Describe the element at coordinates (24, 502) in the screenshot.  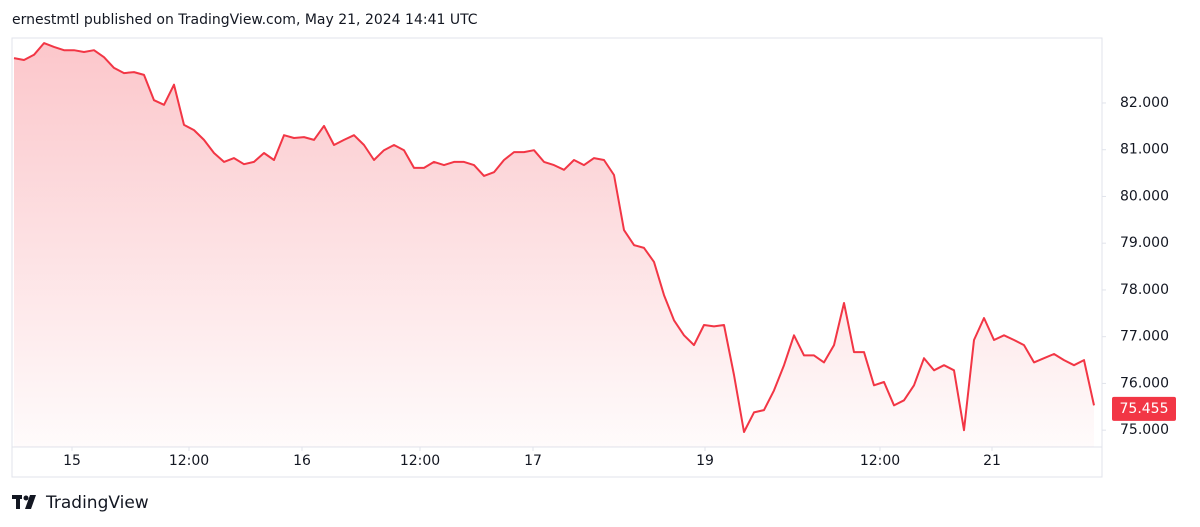
I see `logo` at that location.